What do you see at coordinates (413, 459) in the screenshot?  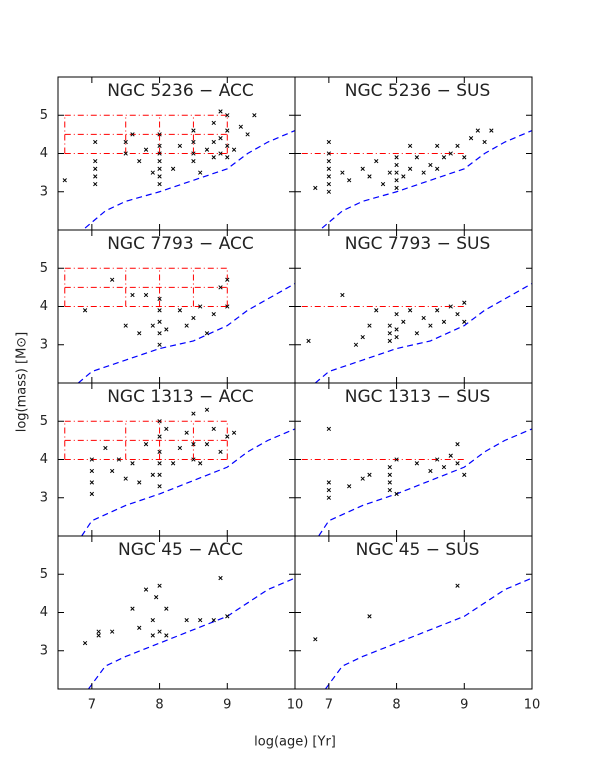 I see `panel: NGC 1313 − SUS` at bounding box center [413, 459].